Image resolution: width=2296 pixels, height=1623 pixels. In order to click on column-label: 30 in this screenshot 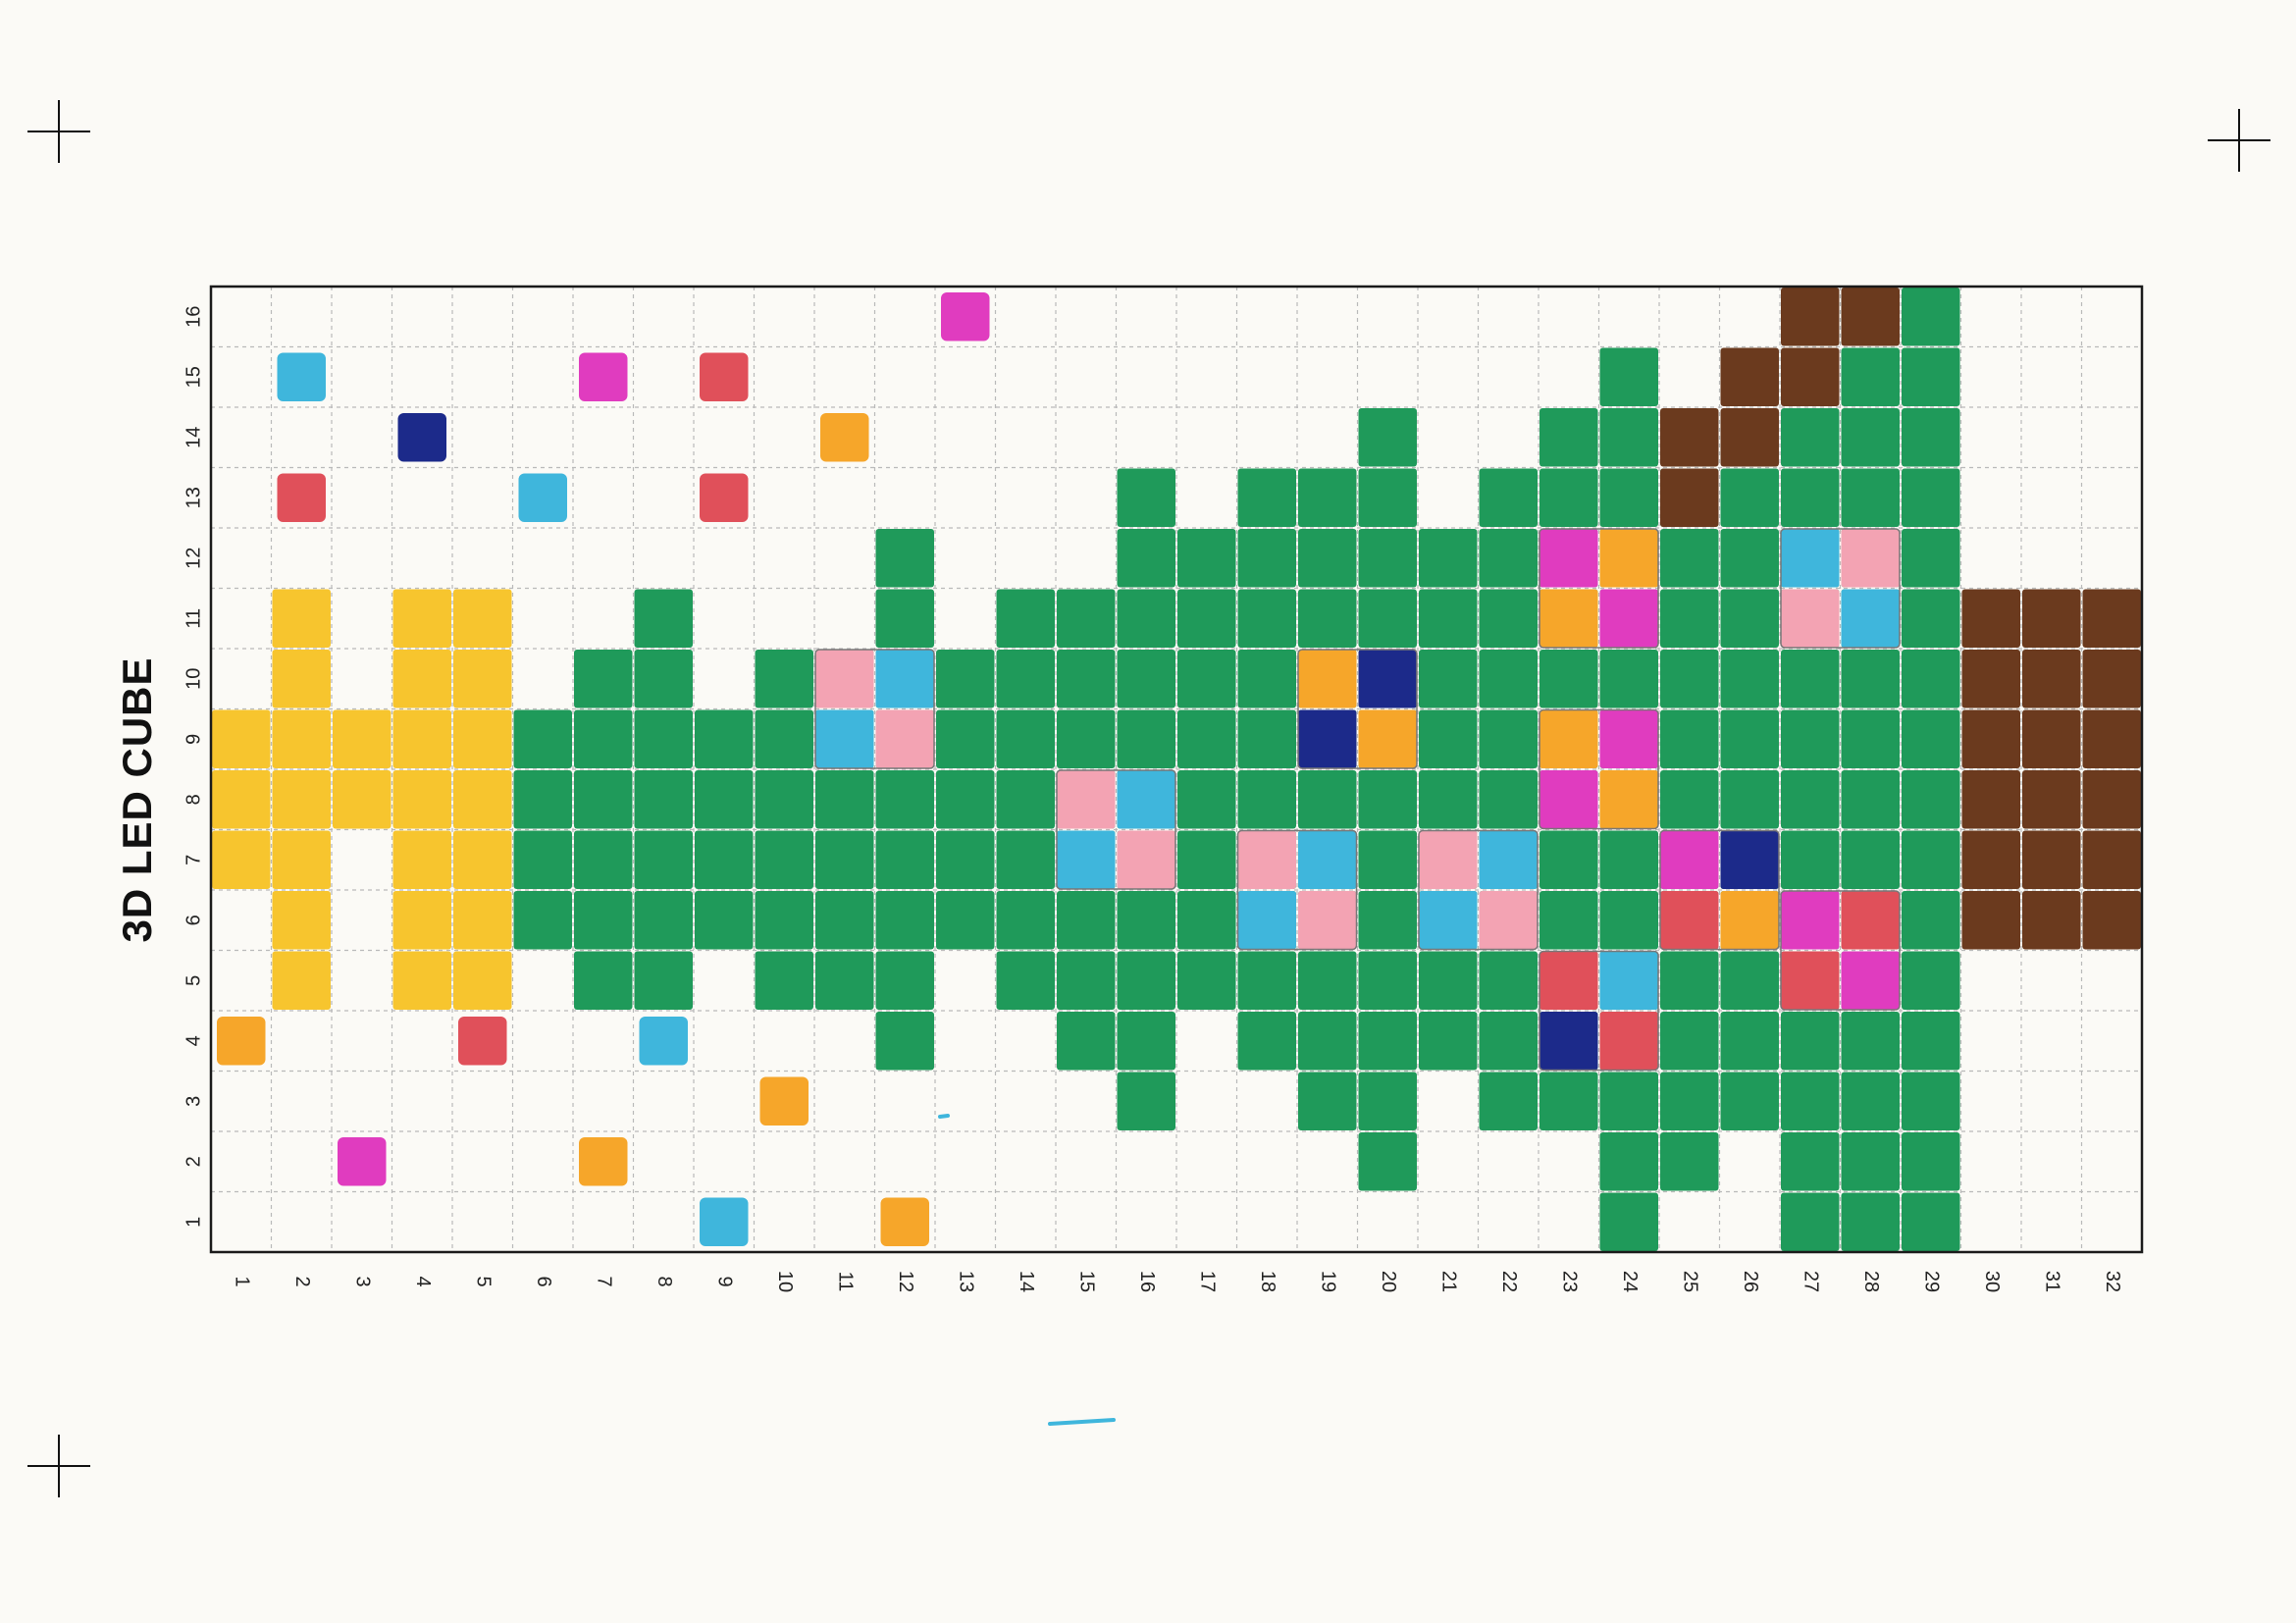, I will do `click(1992, 1281)`.